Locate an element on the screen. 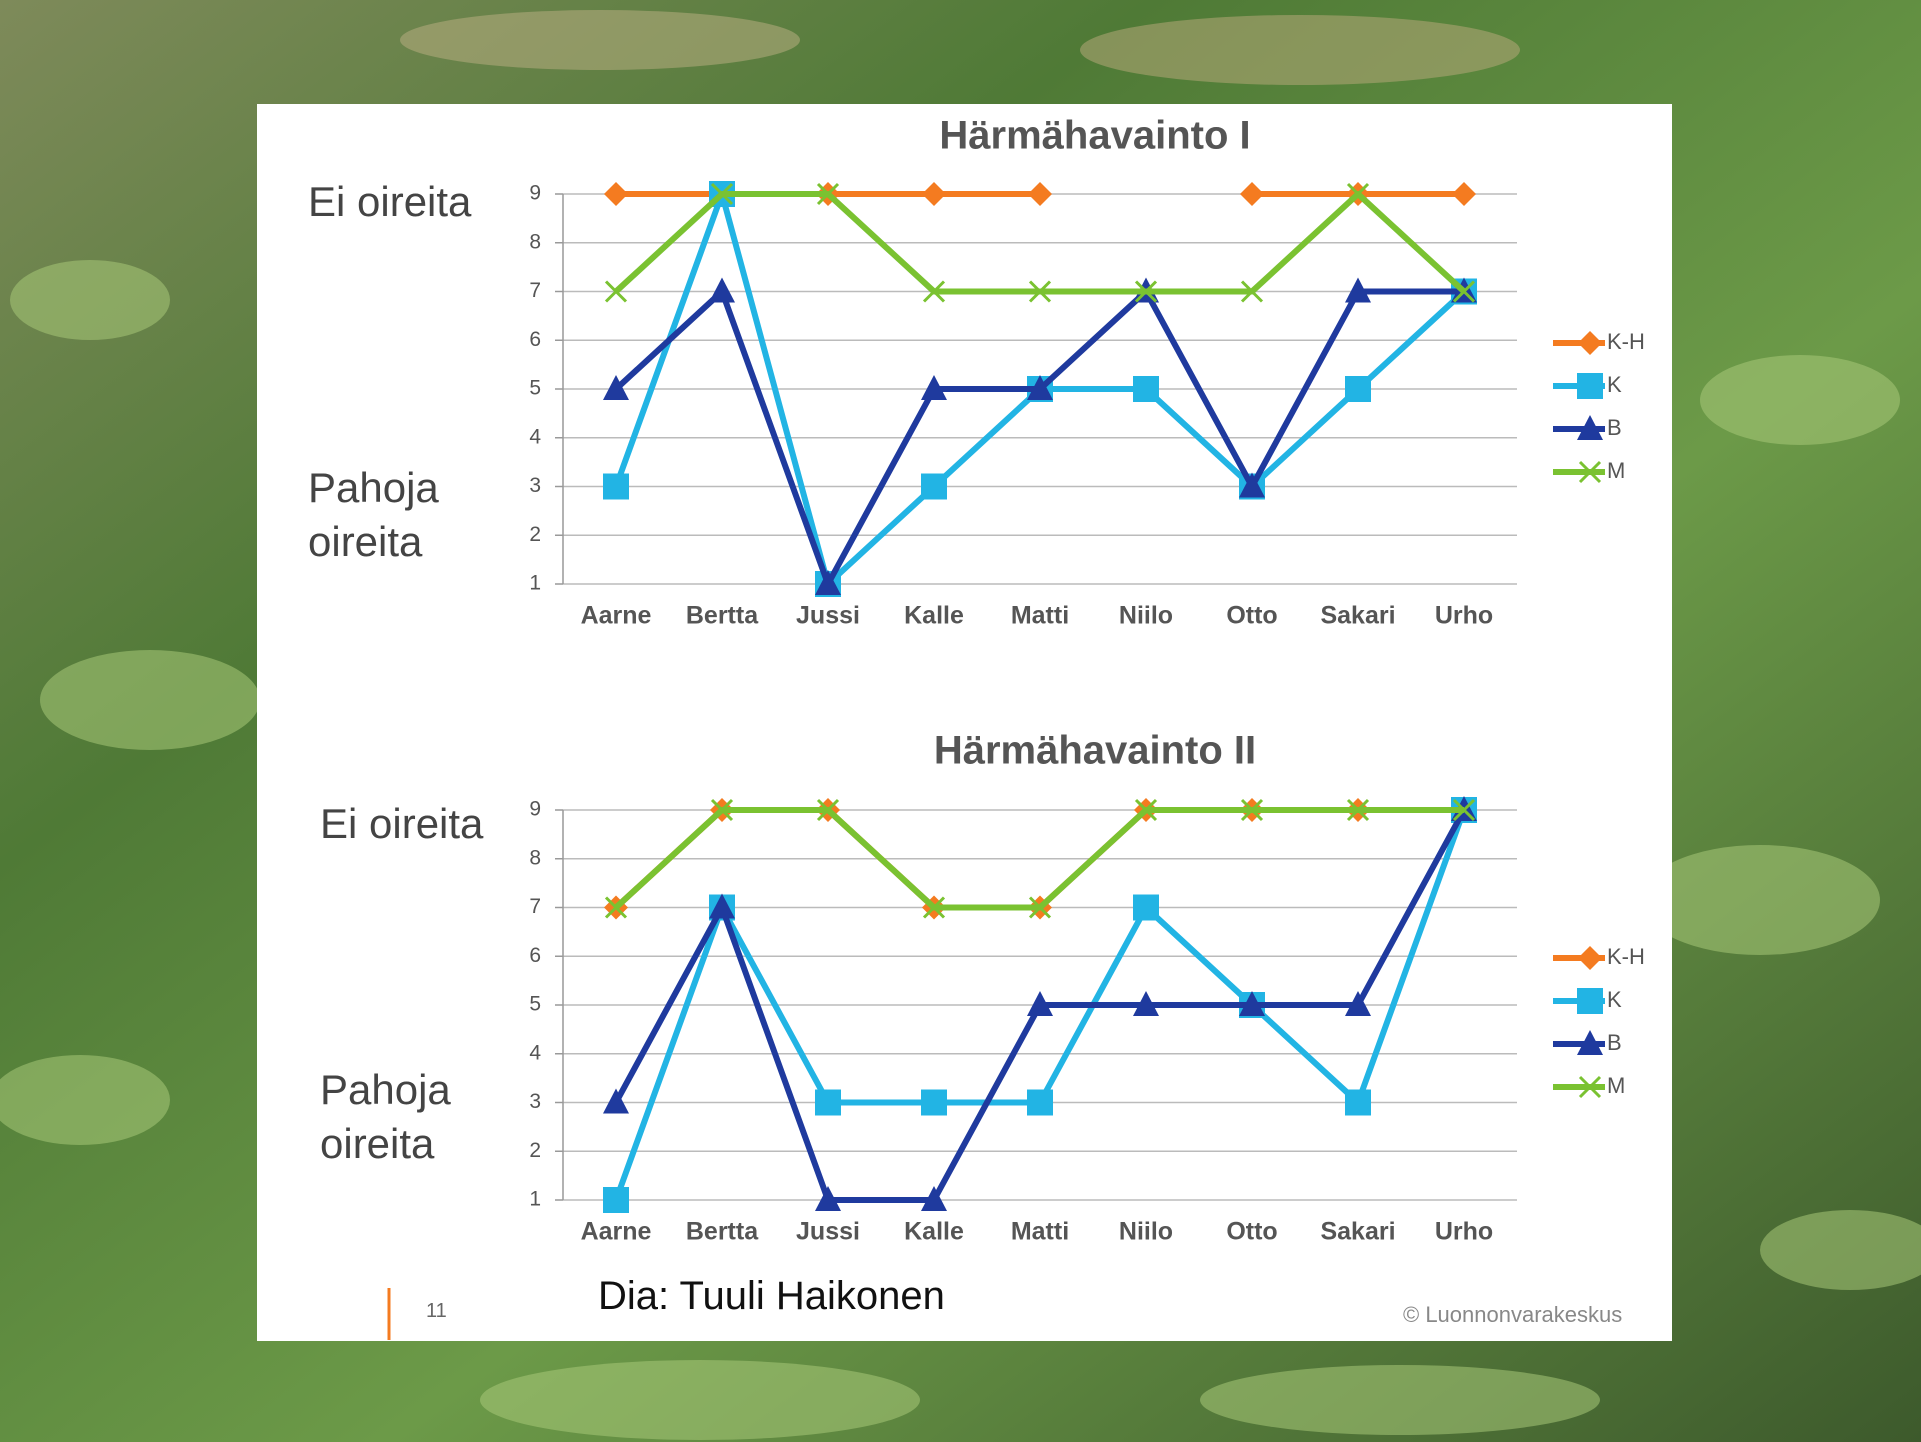 The width and height of the screenshot is (1921, 1442). chart-title: Härmähavainto II is located at coordinates (1095, 751).